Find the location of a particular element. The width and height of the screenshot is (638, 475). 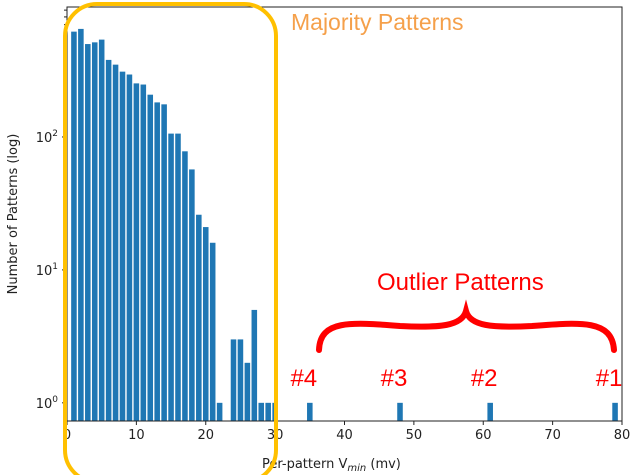

x-tick-label: 50 is located at coordinates (414, 435).